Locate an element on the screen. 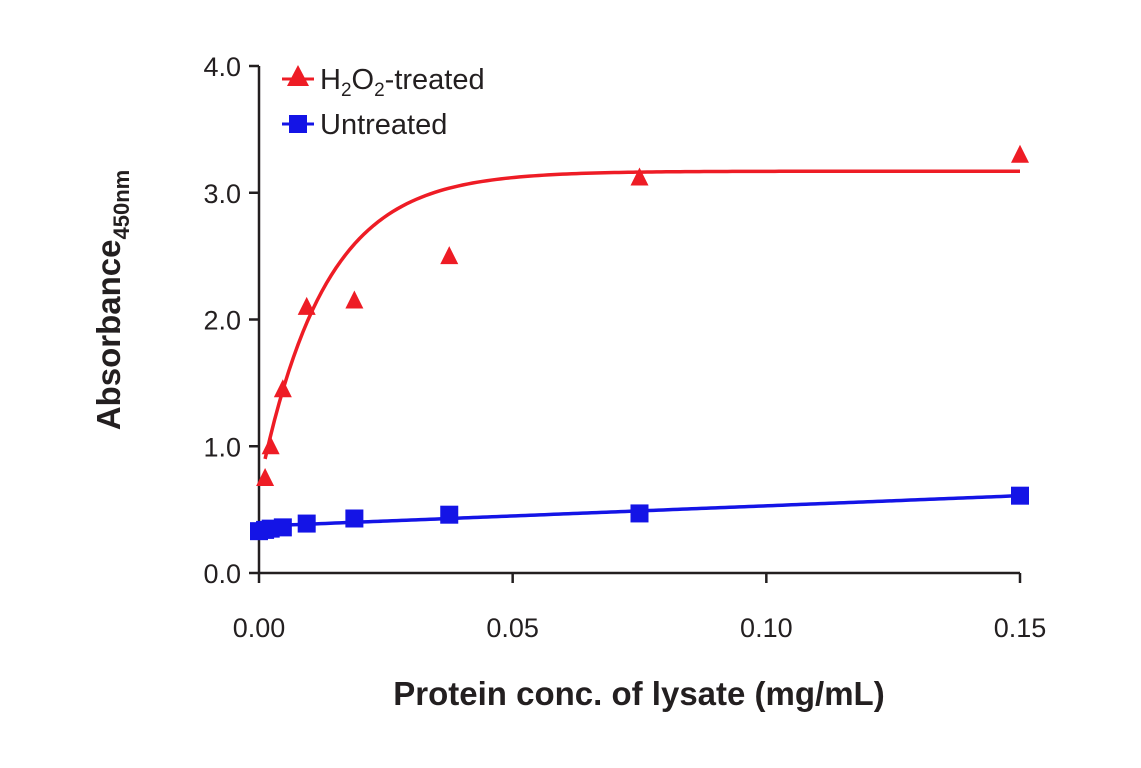 The image size is (1141, 768). legend-marker-untreated is located at coordinates (298, 124).